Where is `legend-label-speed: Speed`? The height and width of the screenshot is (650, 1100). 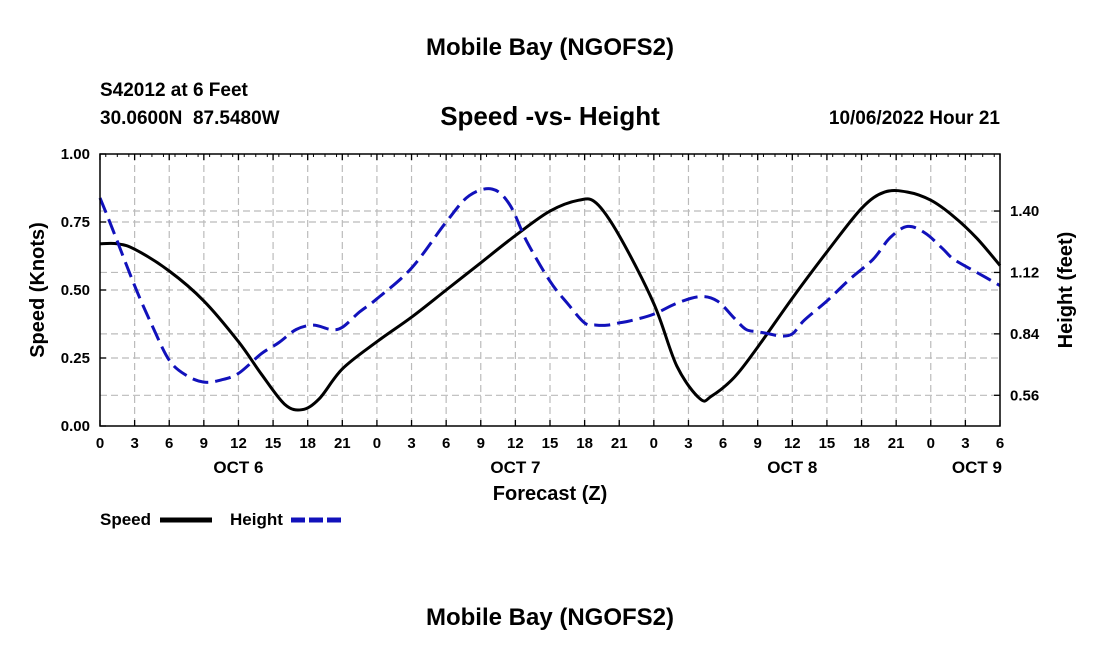
legend-label-speed: Speed is located at coordinates (125, 519).